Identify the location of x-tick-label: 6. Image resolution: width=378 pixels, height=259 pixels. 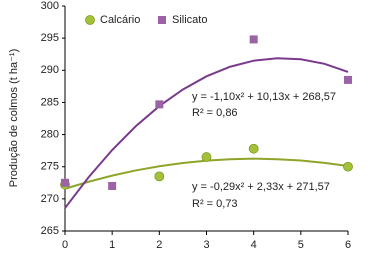
(348, 245).